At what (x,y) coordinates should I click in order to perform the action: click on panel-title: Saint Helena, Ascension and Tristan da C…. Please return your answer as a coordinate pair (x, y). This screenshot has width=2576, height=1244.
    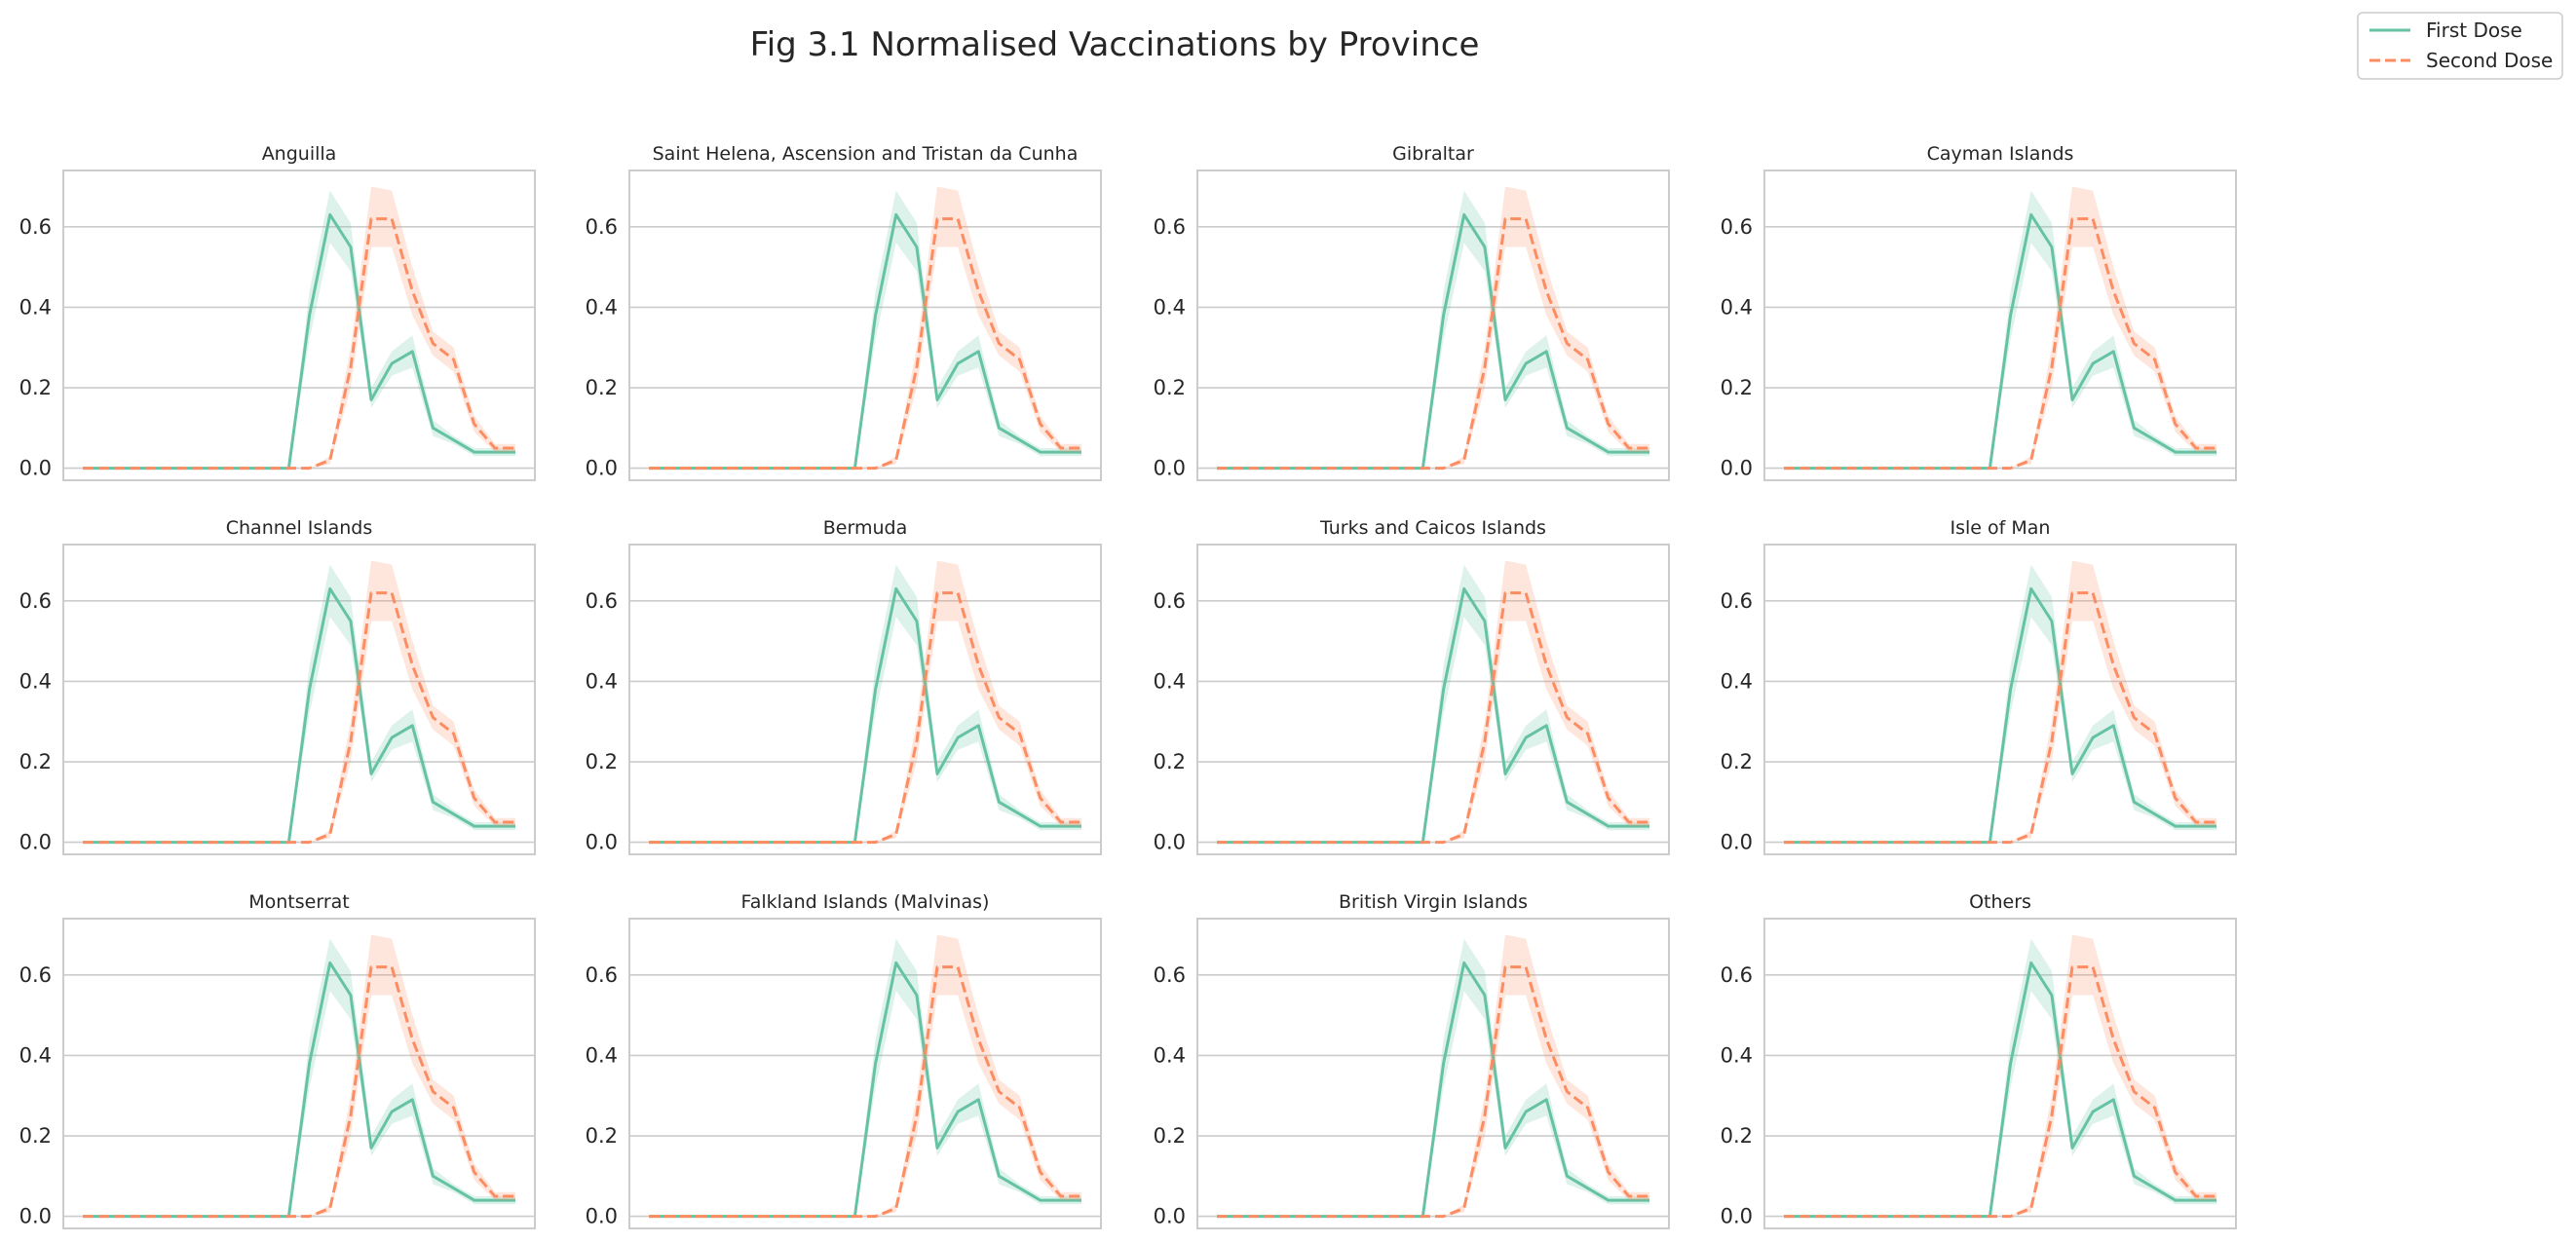
    Looking at the image, I should click on (866, 154).